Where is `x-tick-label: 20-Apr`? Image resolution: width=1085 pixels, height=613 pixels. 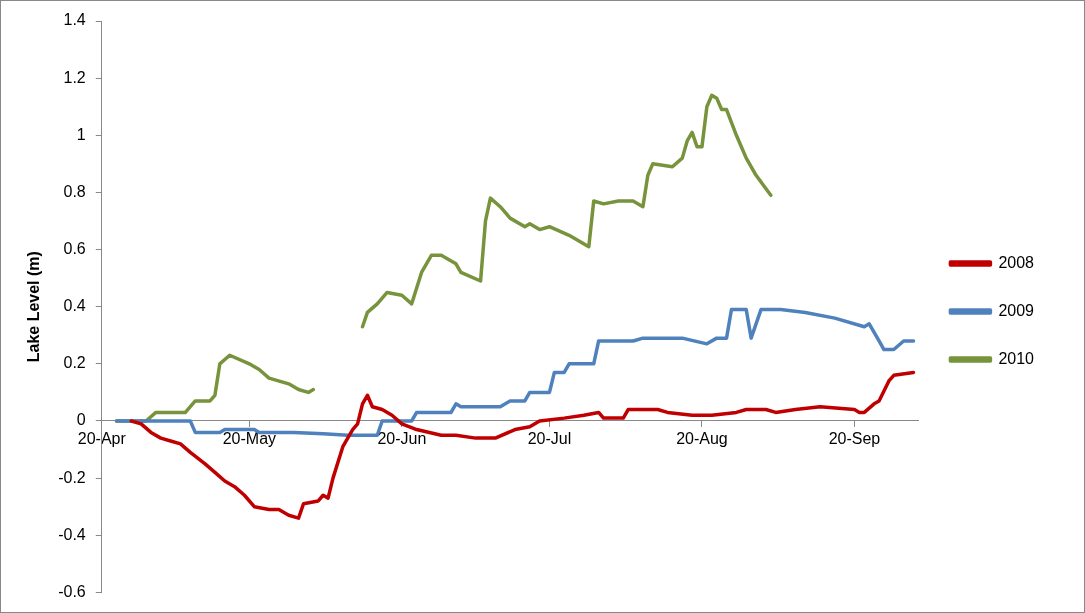 x-tick-label: 20-Apr is located at coordinates (102, 438).